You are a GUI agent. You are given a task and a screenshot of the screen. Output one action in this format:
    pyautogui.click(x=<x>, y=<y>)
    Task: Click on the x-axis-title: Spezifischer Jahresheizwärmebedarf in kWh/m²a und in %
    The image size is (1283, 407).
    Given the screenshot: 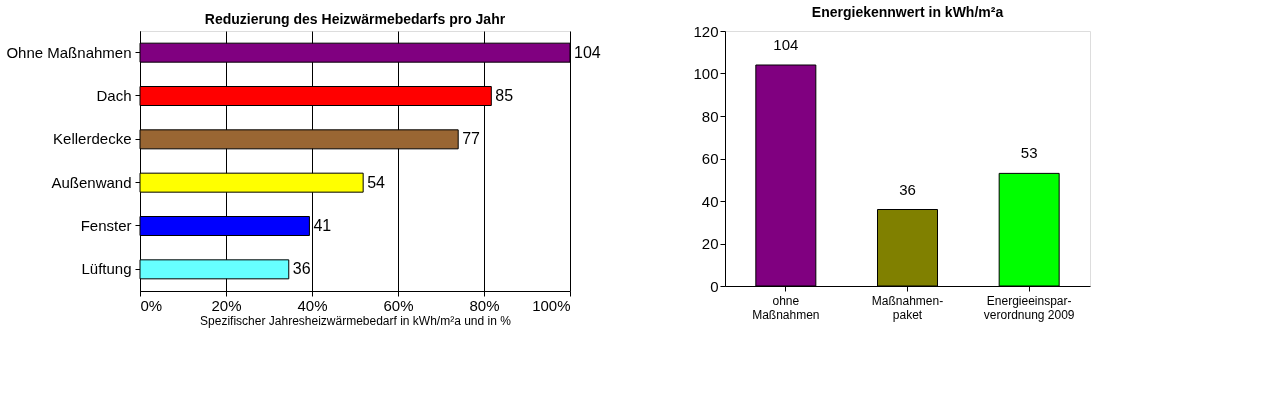 What is the action you would take?
    pyautogui.click(x=356, y=320)
    